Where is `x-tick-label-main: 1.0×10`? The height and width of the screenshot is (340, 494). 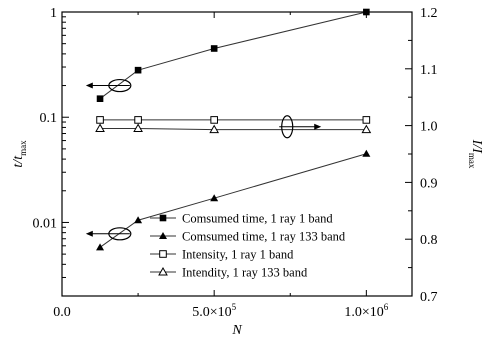
x-tick-label-main: 1.0×10 is located at coordinates (363, 312).